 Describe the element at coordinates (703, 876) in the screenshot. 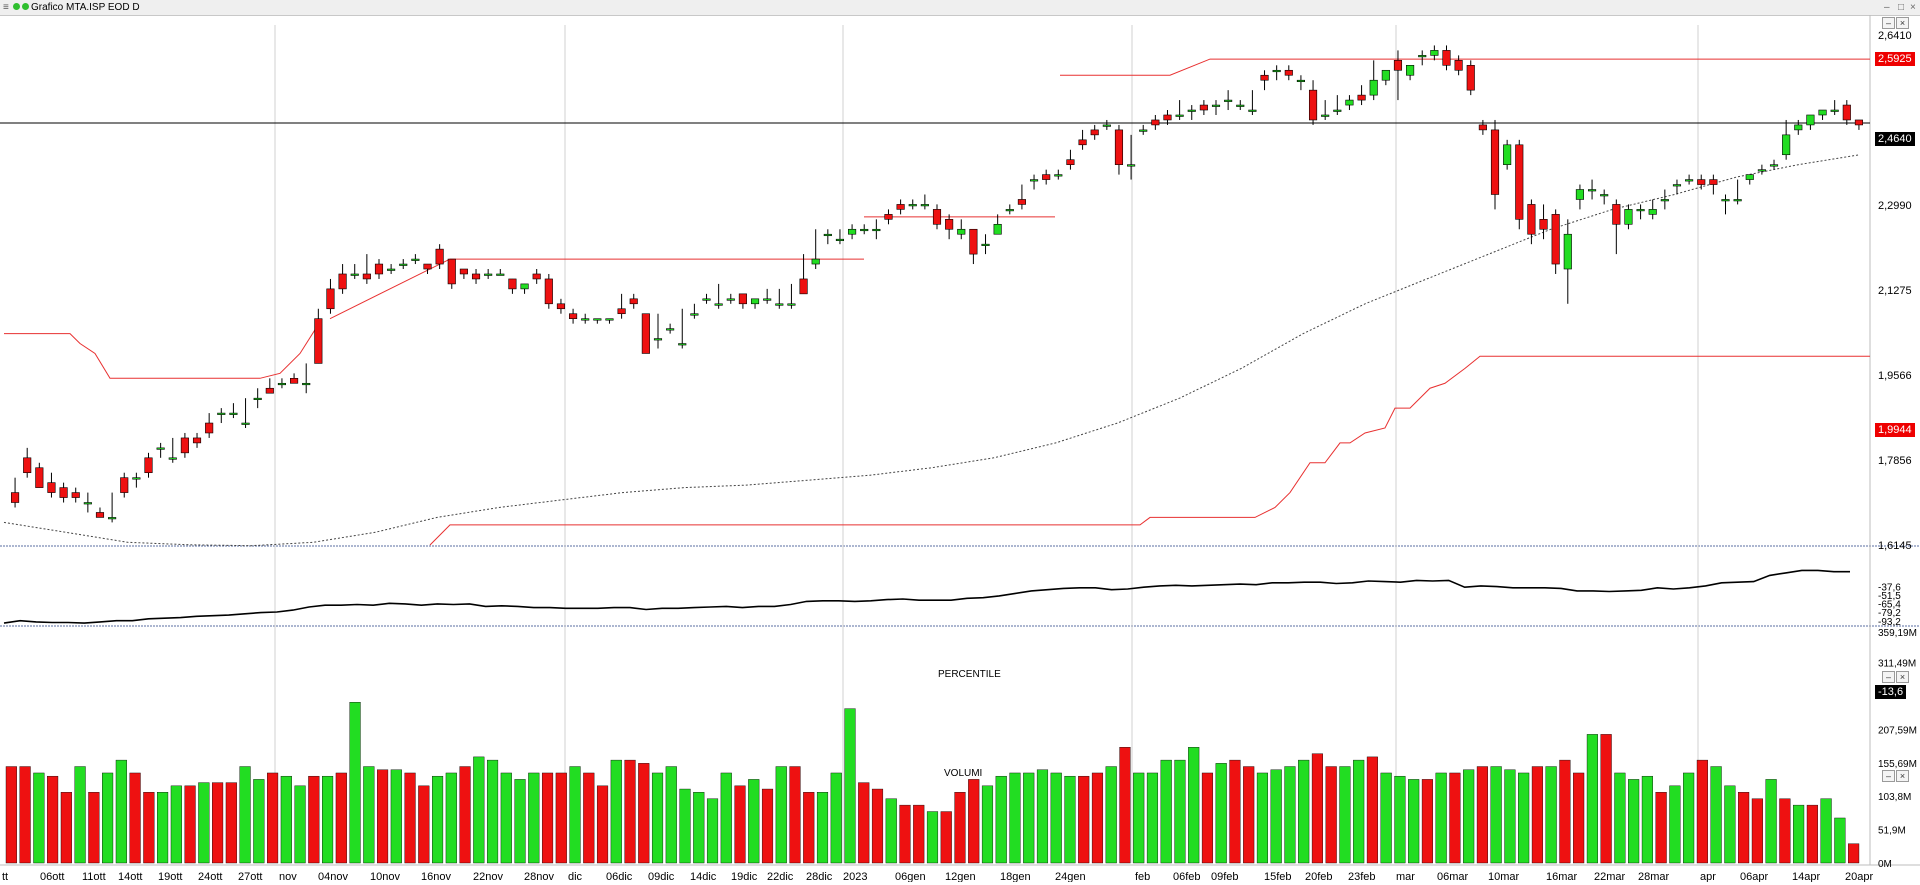

I see `x-tick-label-16: 14dic` at that location.